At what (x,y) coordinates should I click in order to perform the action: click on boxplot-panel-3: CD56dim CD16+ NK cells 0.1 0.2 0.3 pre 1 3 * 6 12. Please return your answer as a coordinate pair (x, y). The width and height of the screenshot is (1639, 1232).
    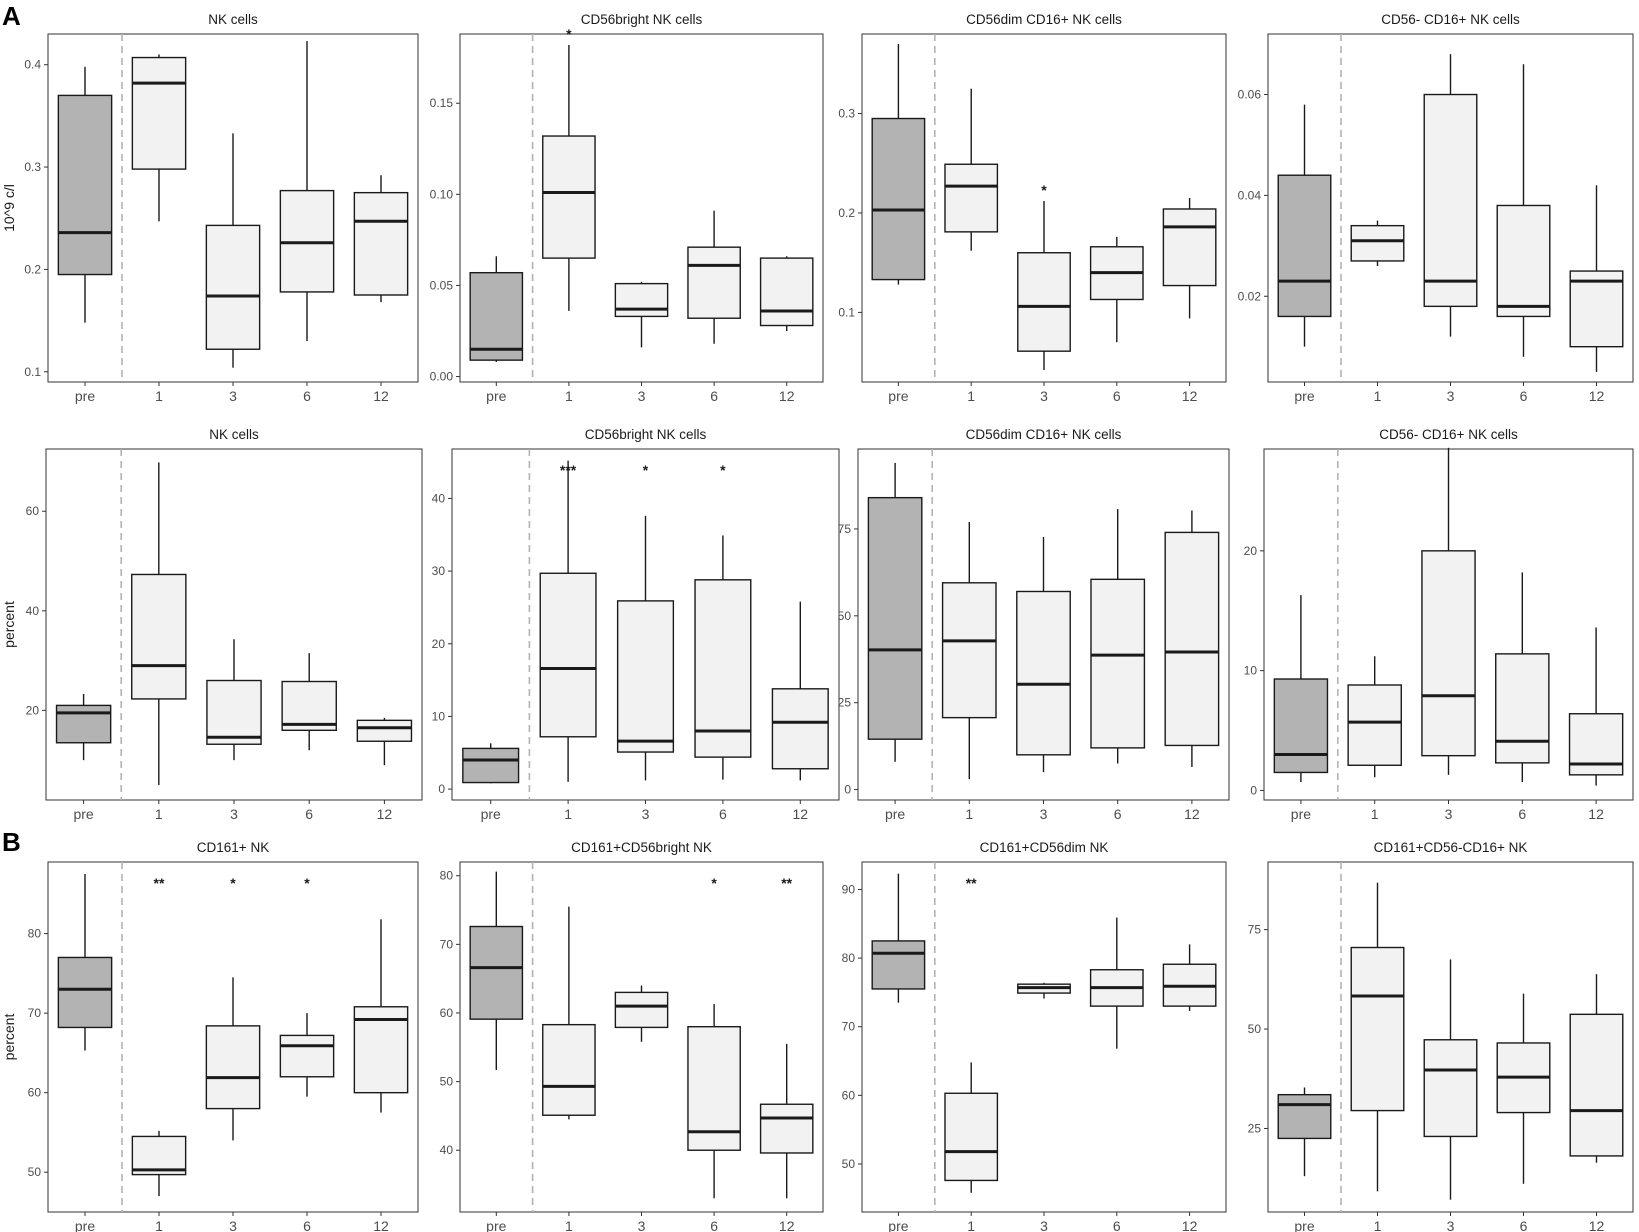
    Looking at the image, I should click on (1032, 208).